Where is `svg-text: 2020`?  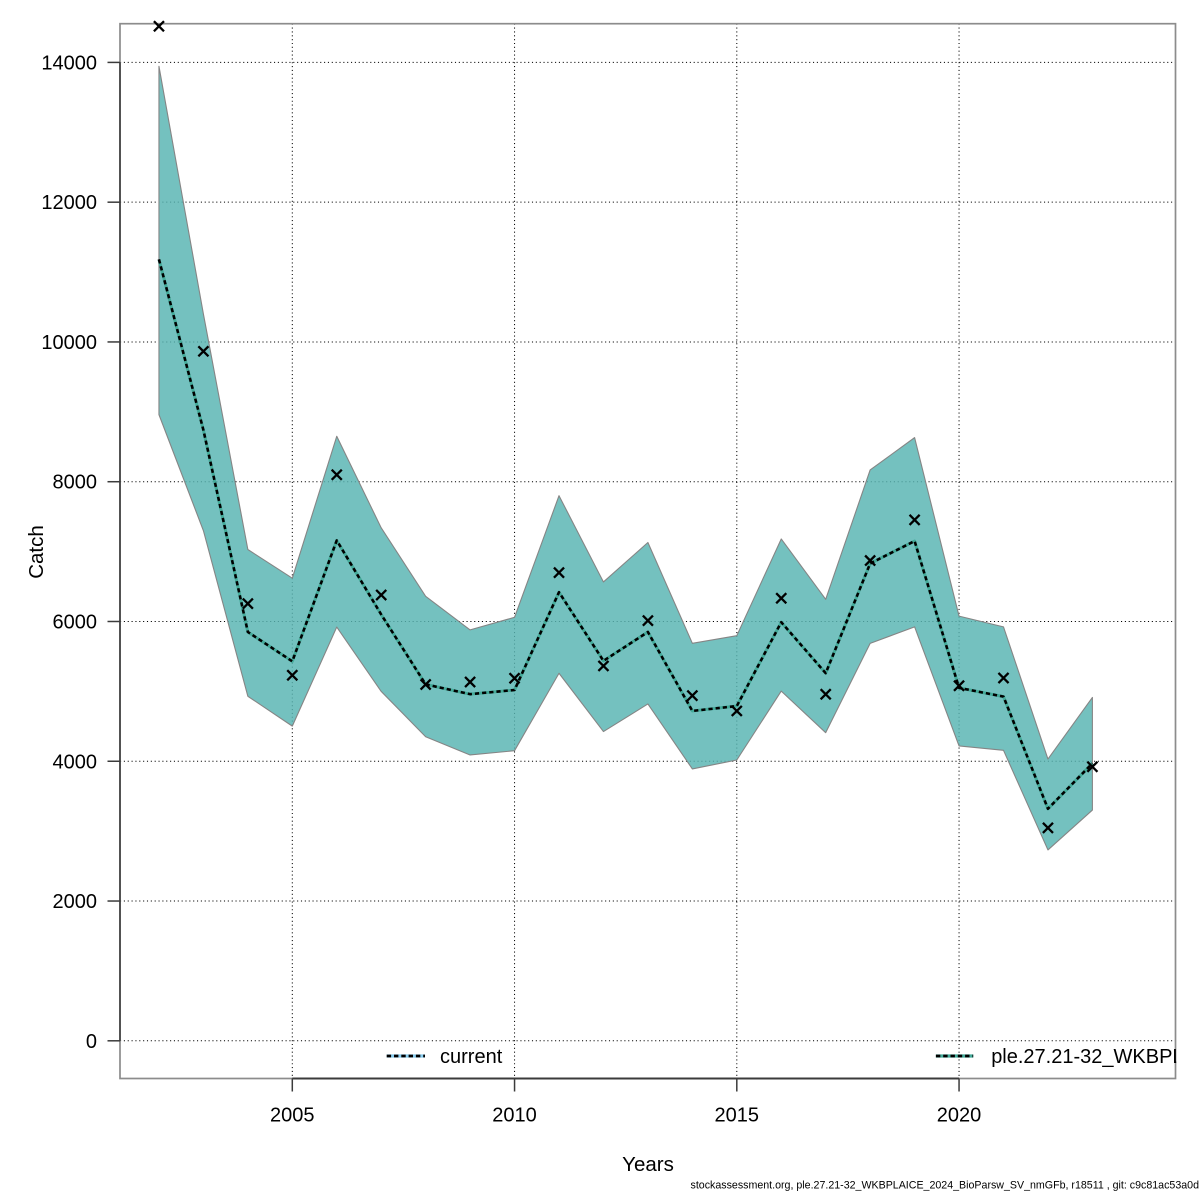
svg-text: 2020 is located at coordinates (959, 1116).